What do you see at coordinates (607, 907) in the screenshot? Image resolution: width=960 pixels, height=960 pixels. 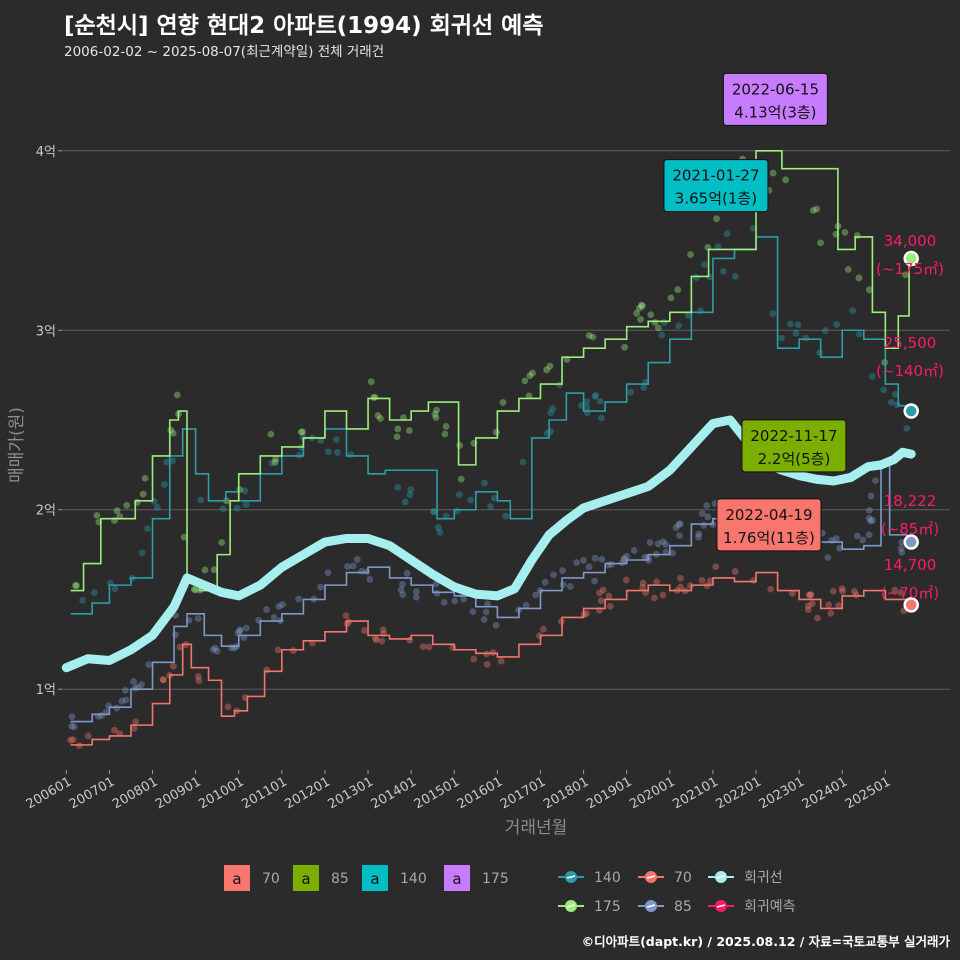 I see `legend-line-label: 175` at bounding box center [607, 907].